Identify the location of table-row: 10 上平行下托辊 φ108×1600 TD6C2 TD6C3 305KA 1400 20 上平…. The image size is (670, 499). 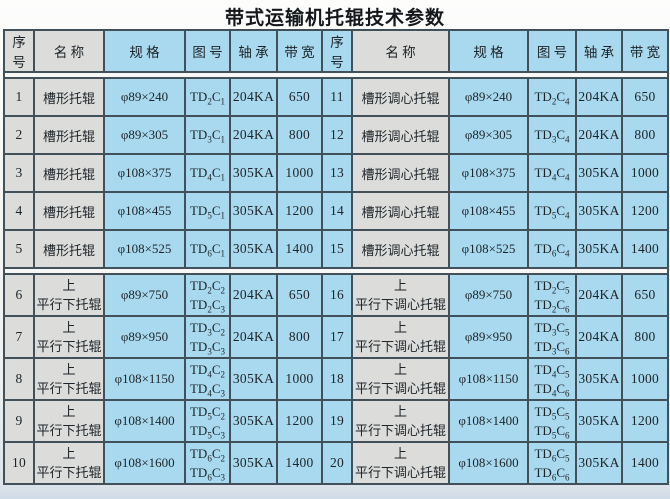
(336, 463).